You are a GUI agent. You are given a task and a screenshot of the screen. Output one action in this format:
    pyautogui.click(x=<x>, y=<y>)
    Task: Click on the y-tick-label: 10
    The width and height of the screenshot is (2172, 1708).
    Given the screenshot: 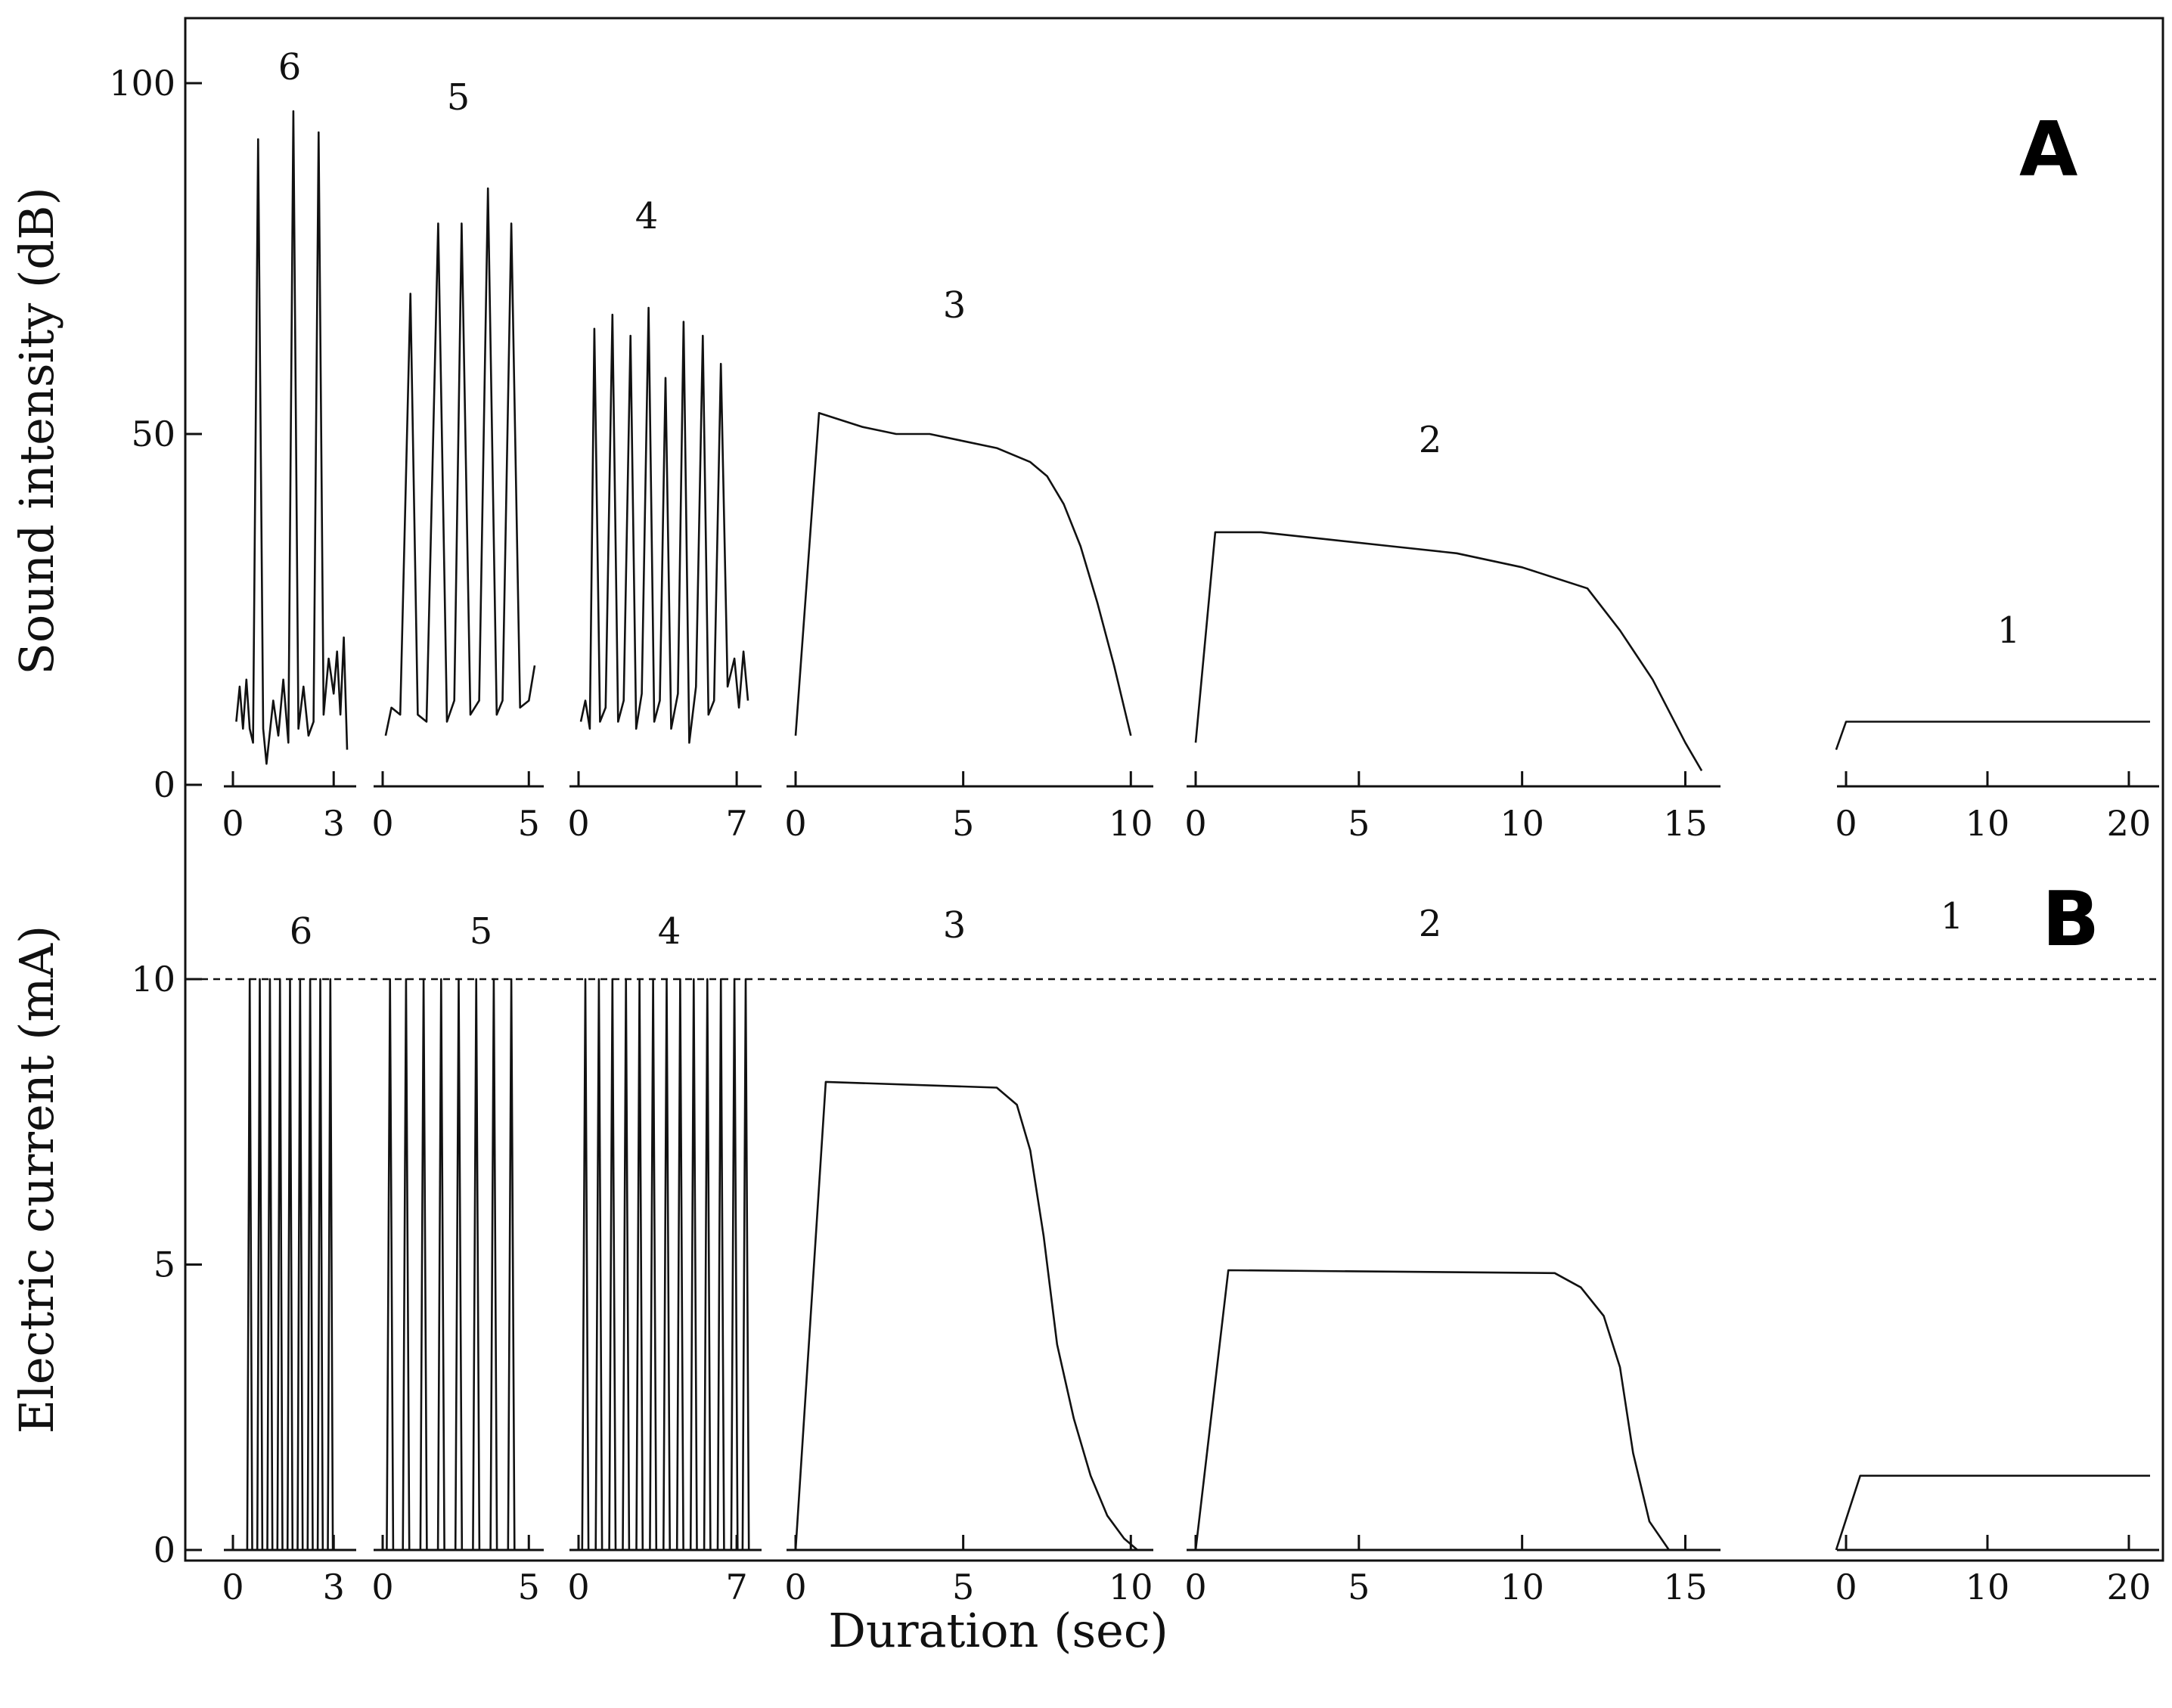 What is the action you would take?
    pyautogui.click(x=153, y=979)
    